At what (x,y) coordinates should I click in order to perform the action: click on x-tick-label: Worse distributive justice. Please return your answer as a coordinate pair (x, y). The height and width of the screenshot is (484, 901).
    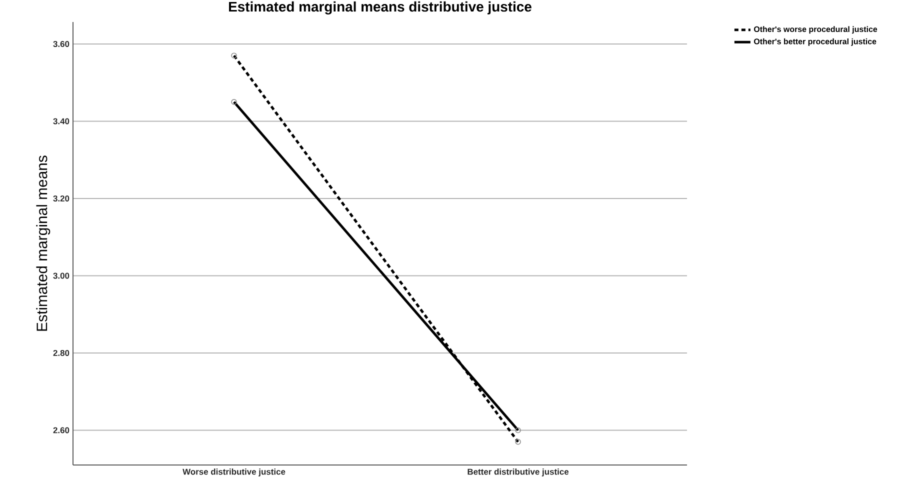
    Looking at the image, I should click on (234, 472).